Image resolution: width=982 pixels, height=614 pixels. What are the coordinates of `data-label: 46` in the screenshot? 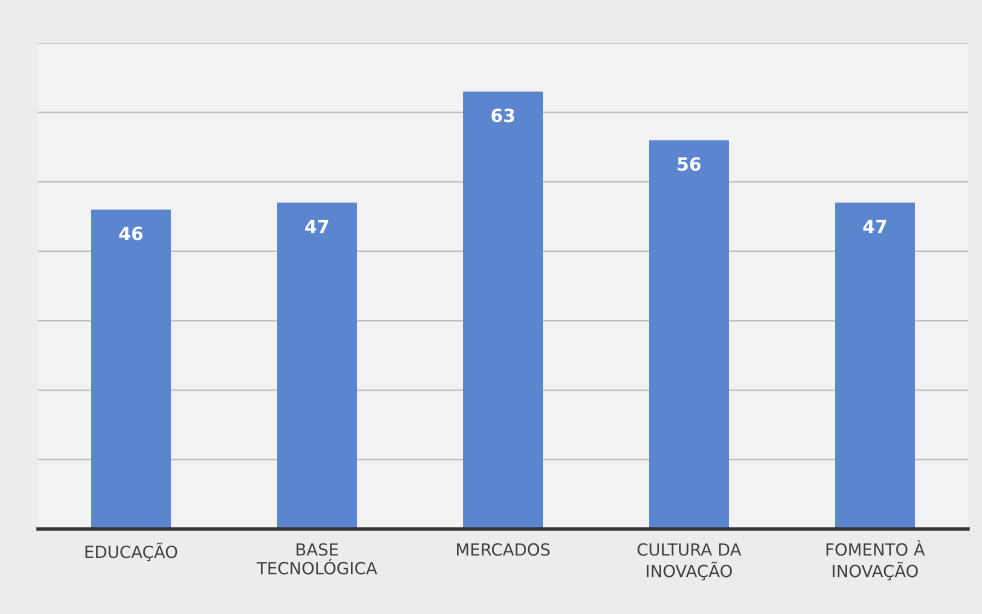 It's located at (131, 233).